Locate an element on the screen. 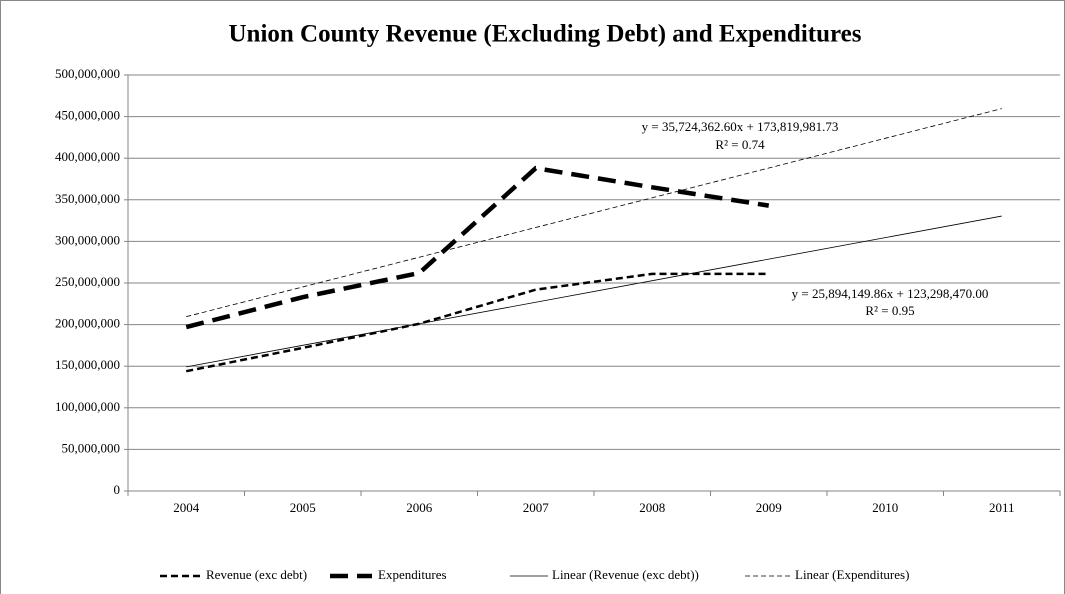  y-tick-label: 450,000,000 is located at coordinates (87, 115).